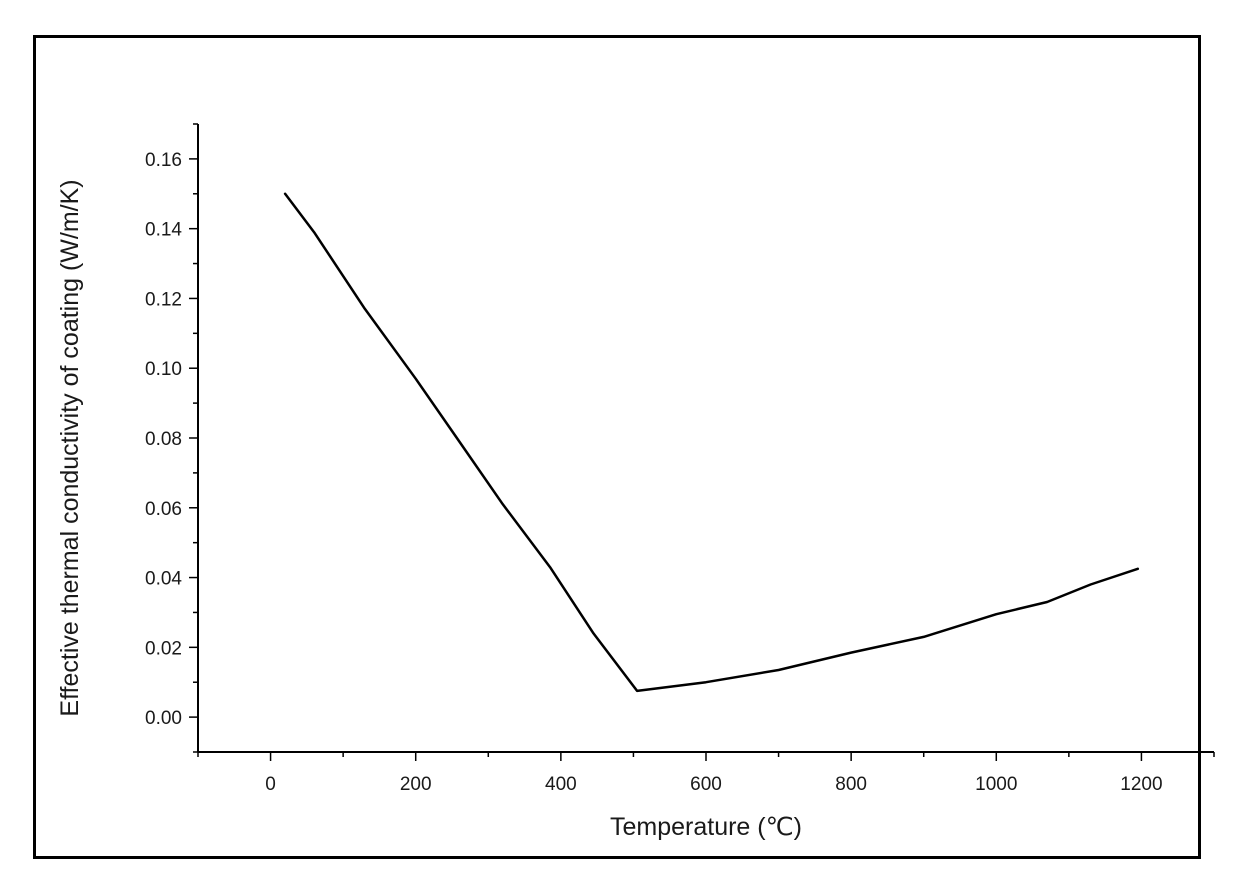 The height and width of the screenshot is (879, 1238). Describe the element at coordinates (163, 718) in the screenshot. I see `y-tick-label: 0.00` at that location.